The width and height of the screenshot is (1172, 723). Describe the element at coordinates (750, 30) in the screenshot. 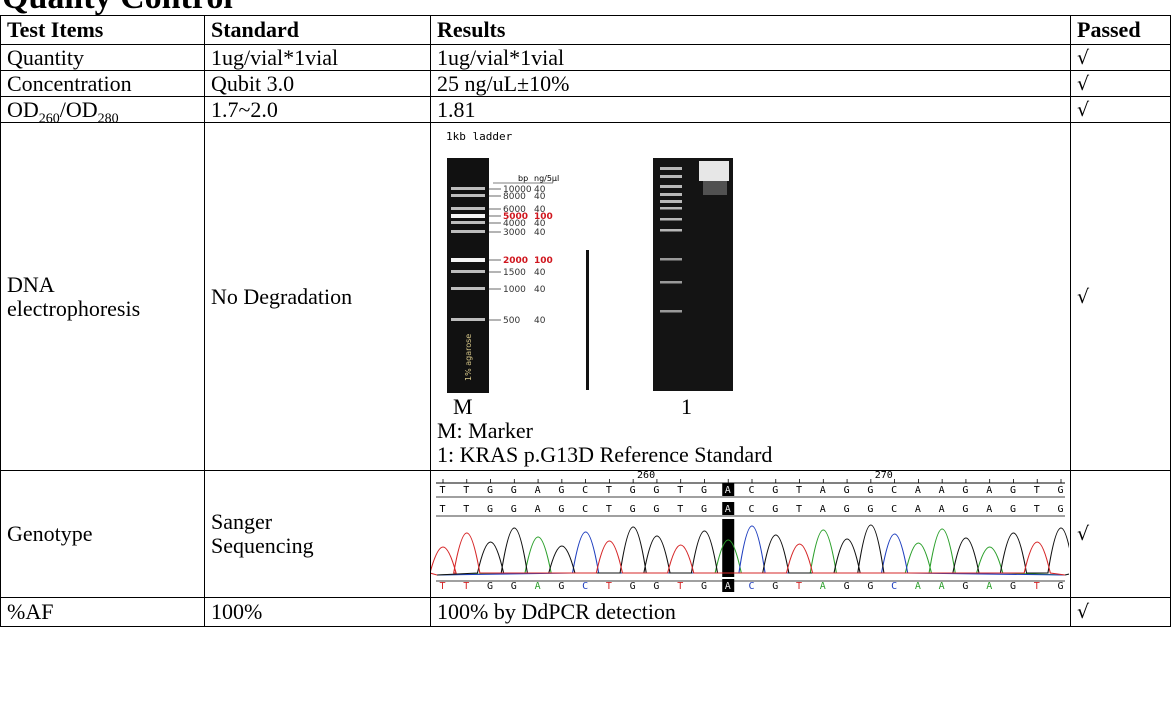

I see `header-results: Results` at that location.